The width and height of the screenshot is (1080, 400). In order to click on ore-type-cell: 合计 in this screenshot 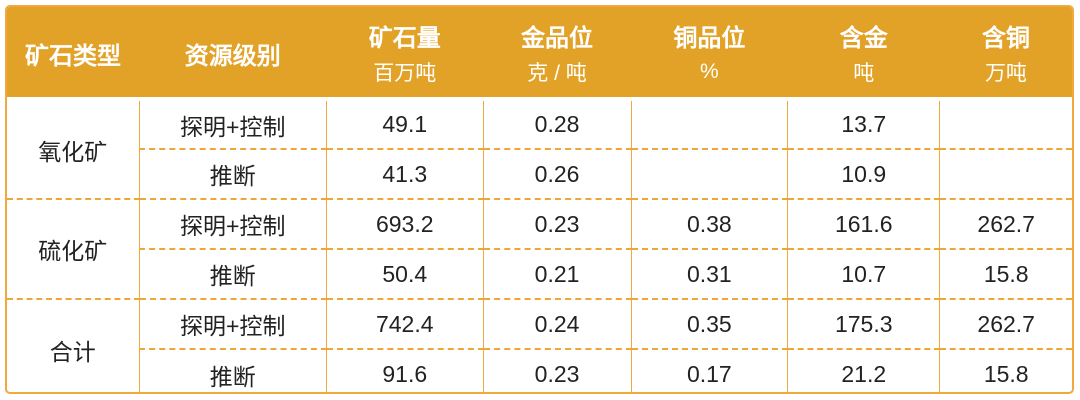, I will do `click(73, 345)`.